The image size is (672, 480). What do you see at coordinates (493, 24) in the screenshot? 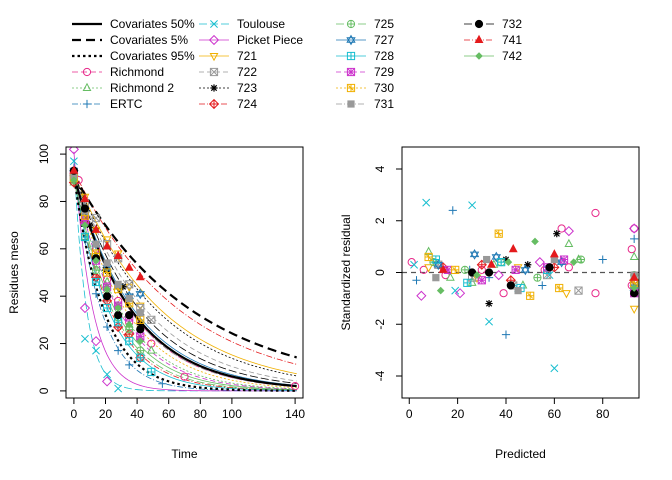
I see `legend-item-732: 732` at bounding box center [493, 24].